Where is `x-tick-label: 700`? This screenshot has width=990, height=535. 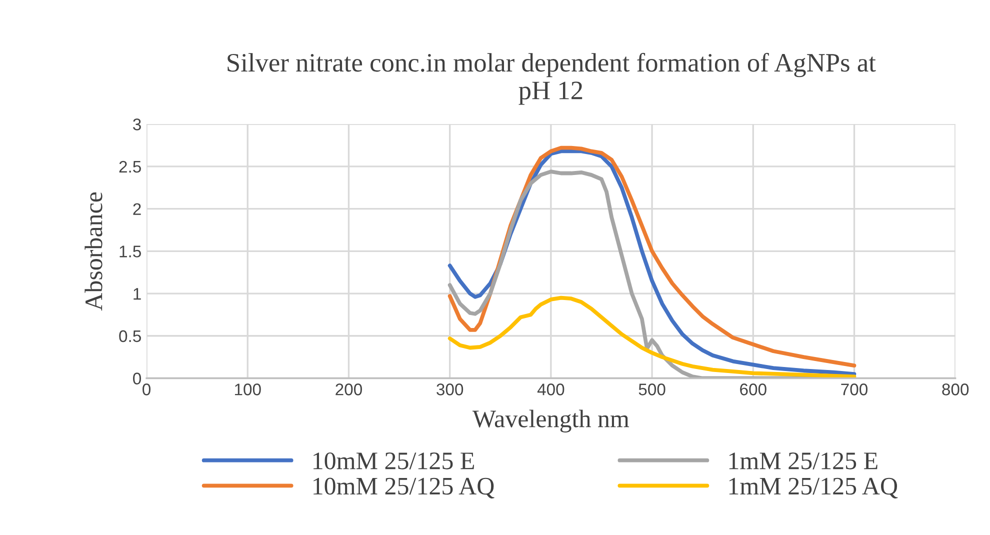 x-tick-label: 700 is located at coordinates (854, 390).